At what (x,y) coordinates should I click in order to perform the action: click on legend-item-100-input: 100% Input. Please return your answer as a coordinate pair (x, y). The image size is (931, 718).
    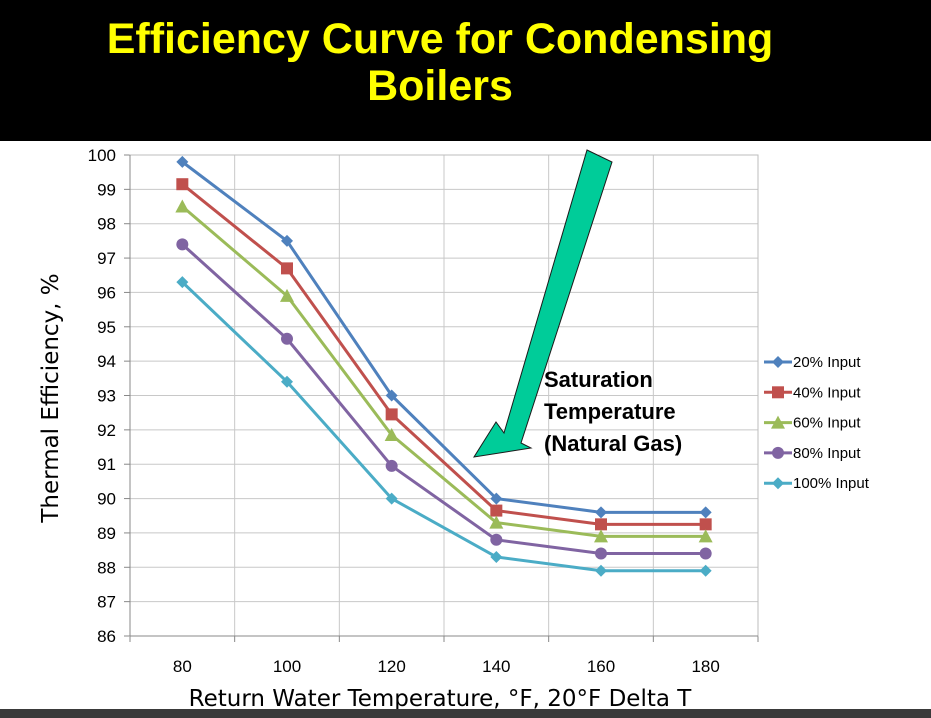
    Looking at the image, I should click on (817, 483).